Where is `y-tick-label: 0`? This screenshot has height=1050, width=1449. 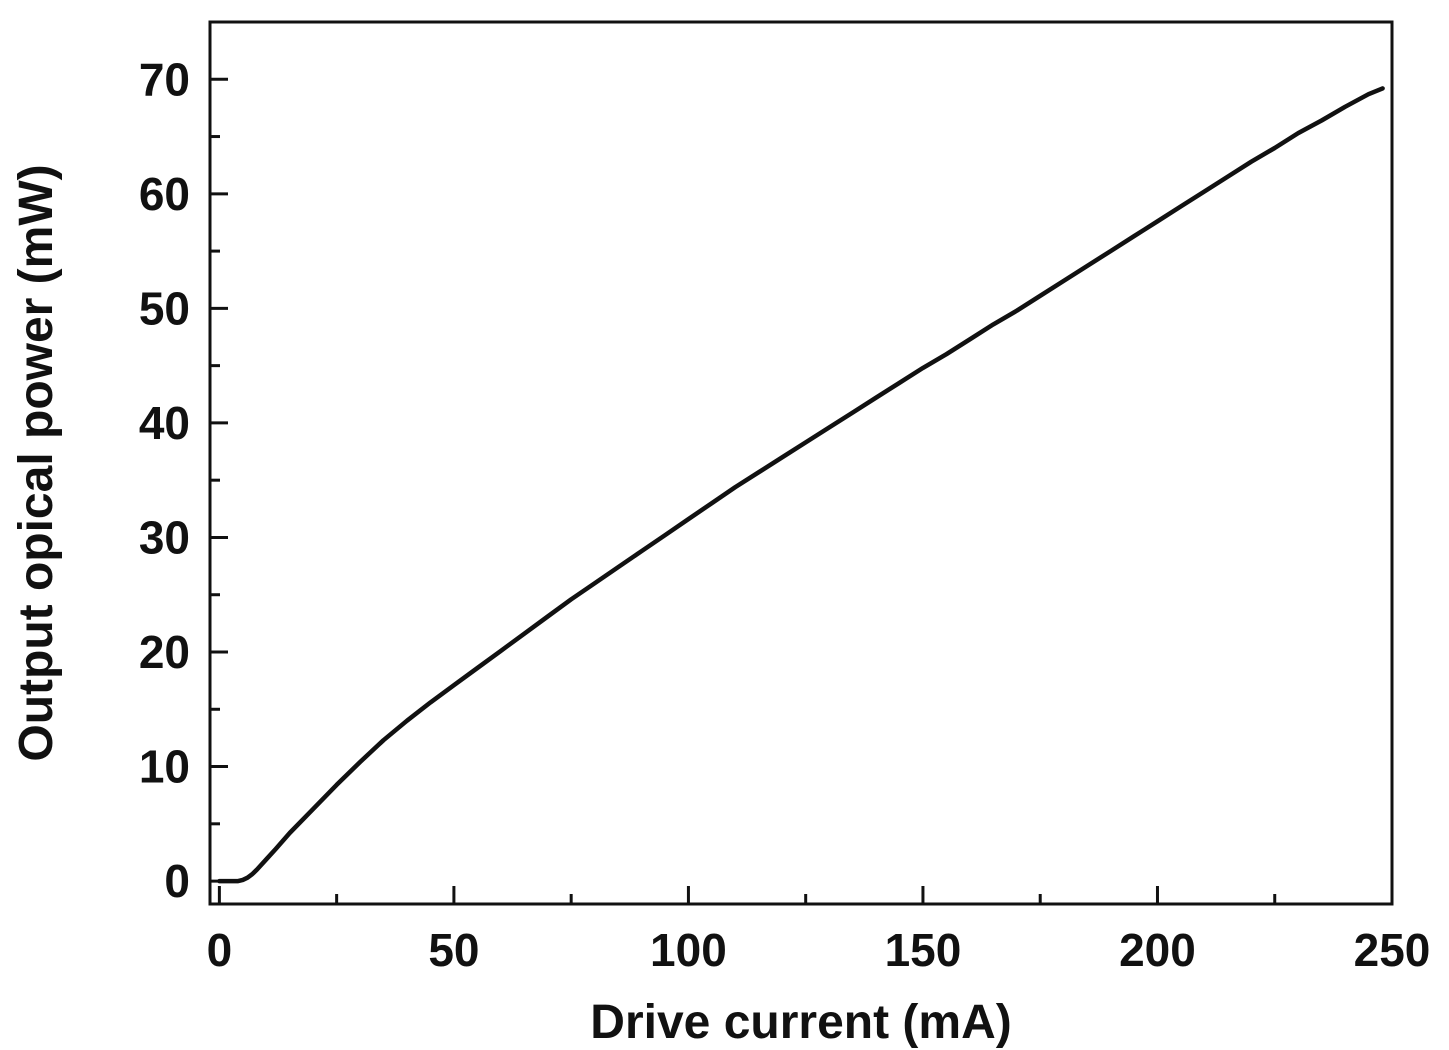
y-tick-label: 0 is located at coordinates (177, 881).